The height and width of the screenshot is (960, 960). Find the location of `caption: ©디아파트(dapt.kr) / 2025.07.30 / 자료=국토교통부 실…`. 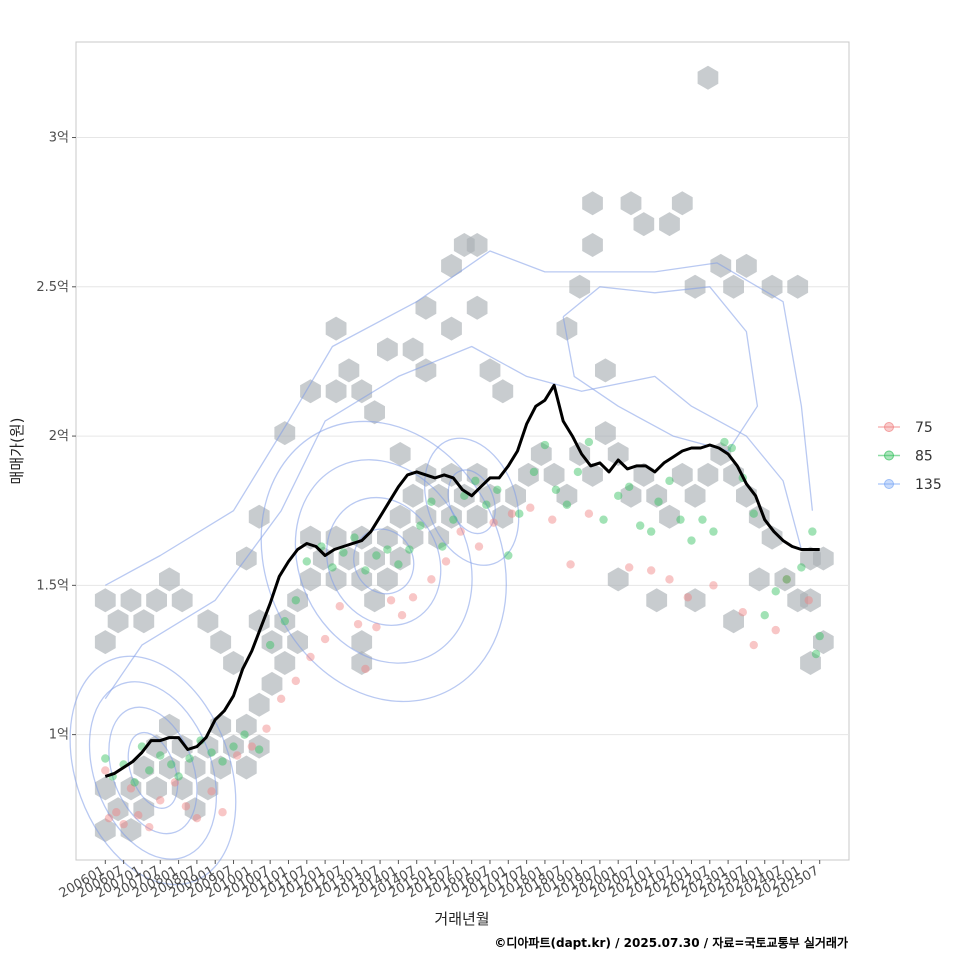

caption: ©디아파트(dapt.kr) / 2025.07.30 / 자료=국토교통부 실… is located at coordinates (671, 942).